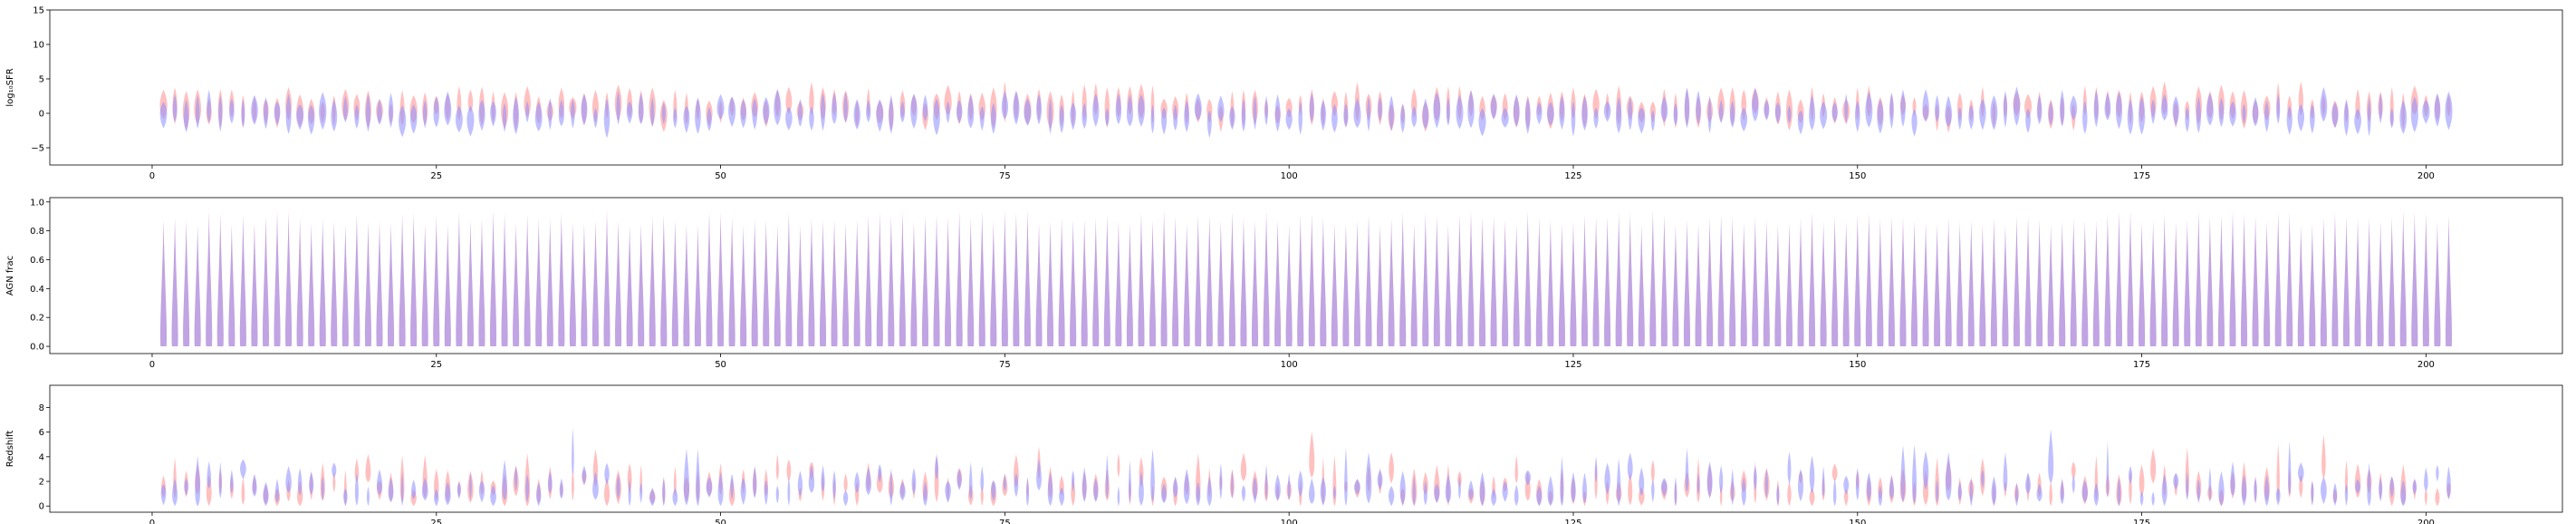  Describe the element at coordinates (720, 365) in the screenshot. I see `x-tick-label: 50` at that location.